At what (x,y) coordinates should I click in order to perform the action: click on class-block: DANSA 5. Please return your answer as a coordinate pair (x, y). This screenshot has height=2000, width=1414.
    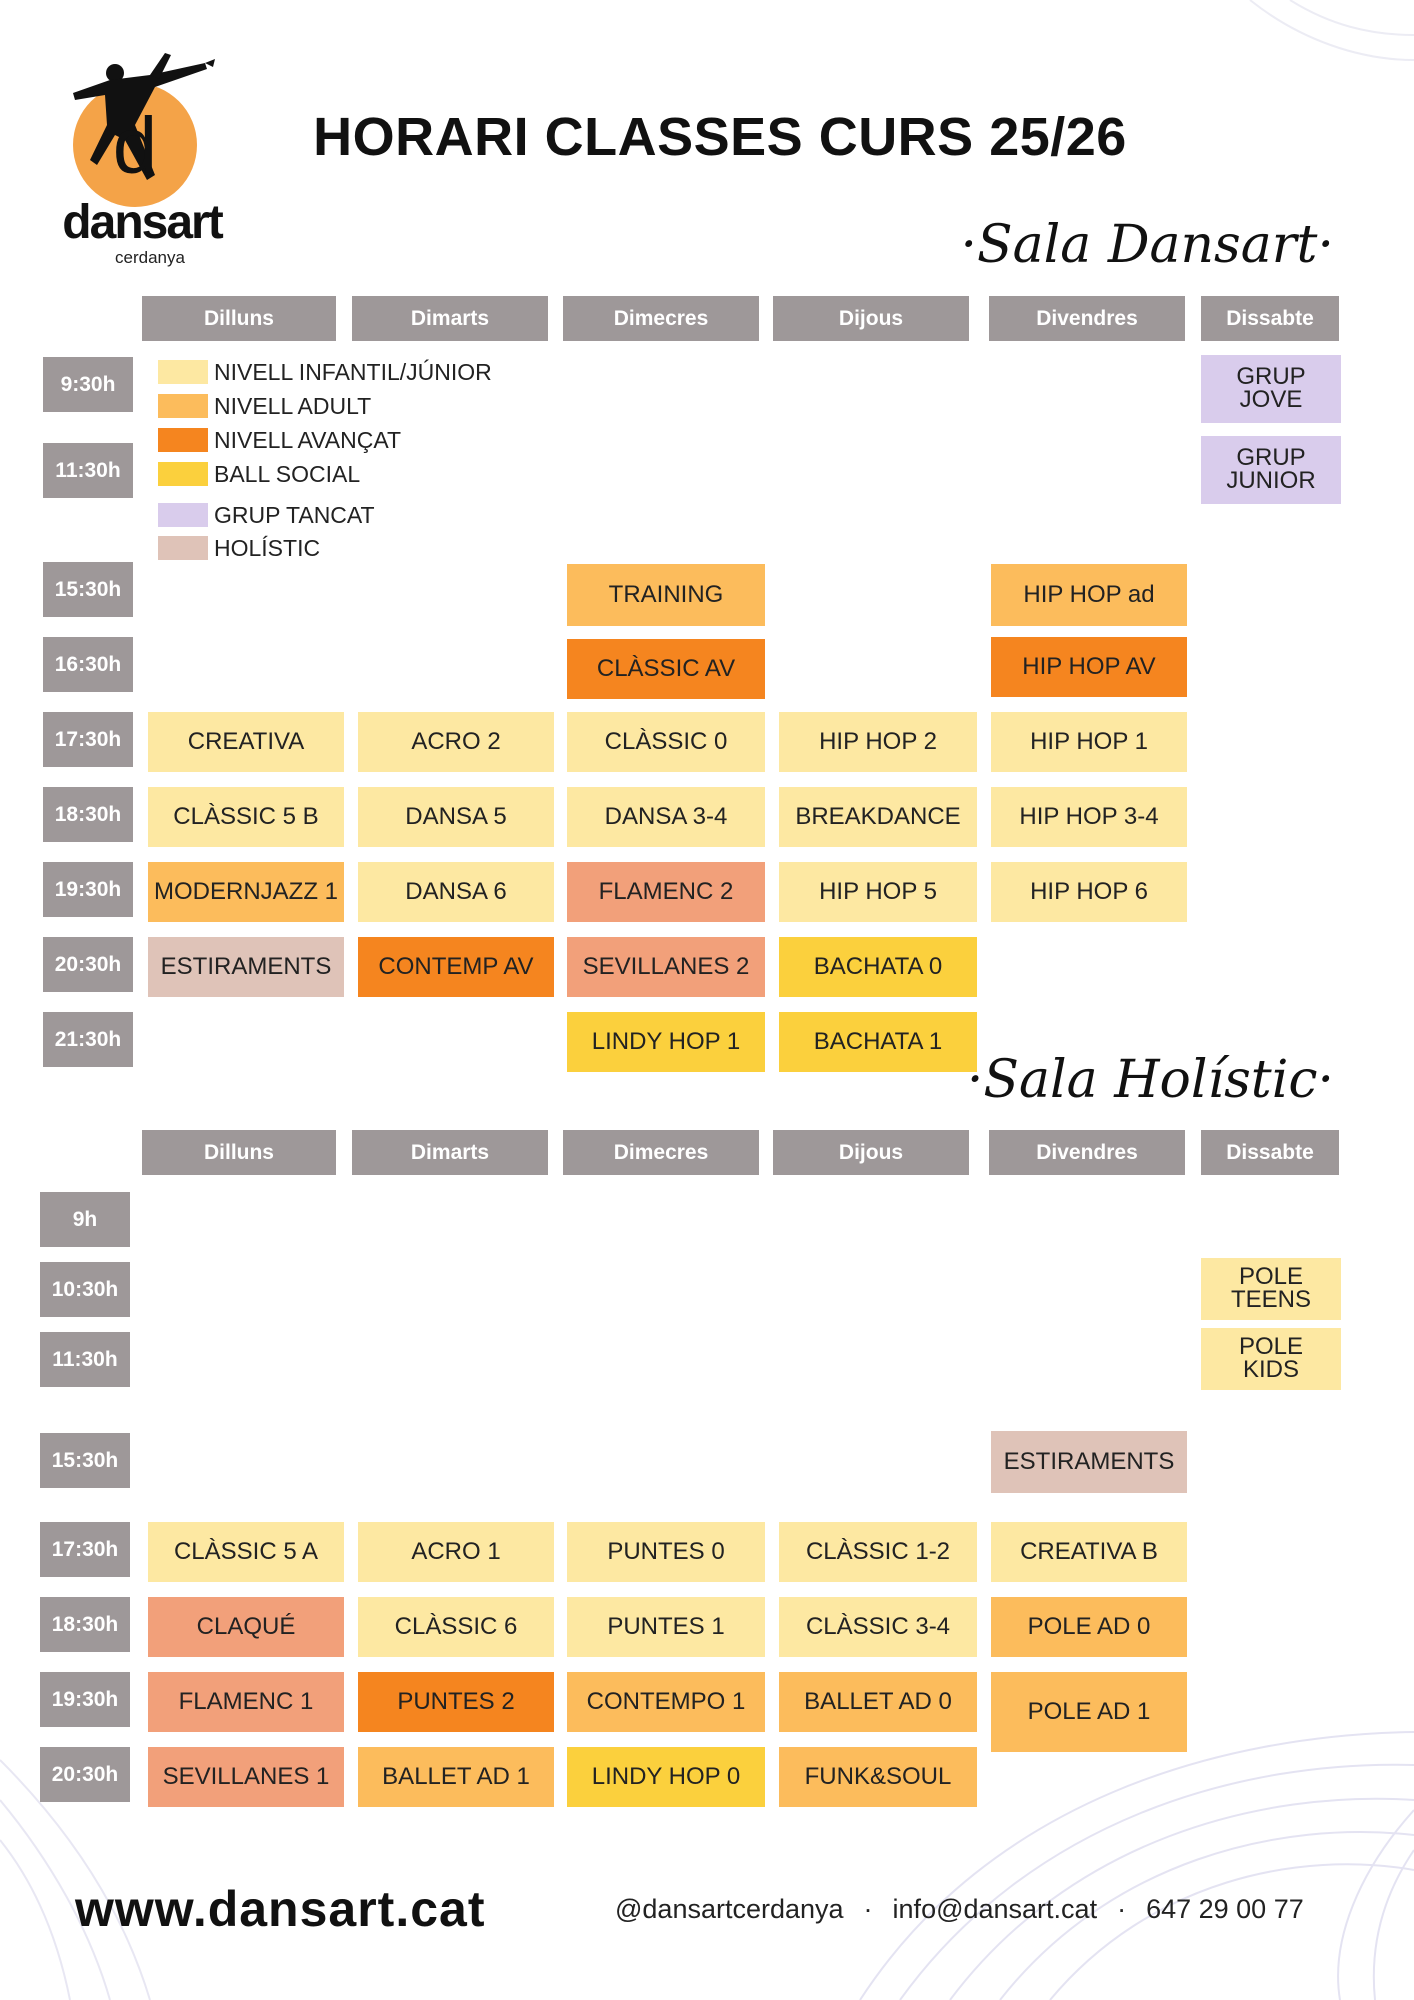
    Looking at the image, I should click on (456, 817).